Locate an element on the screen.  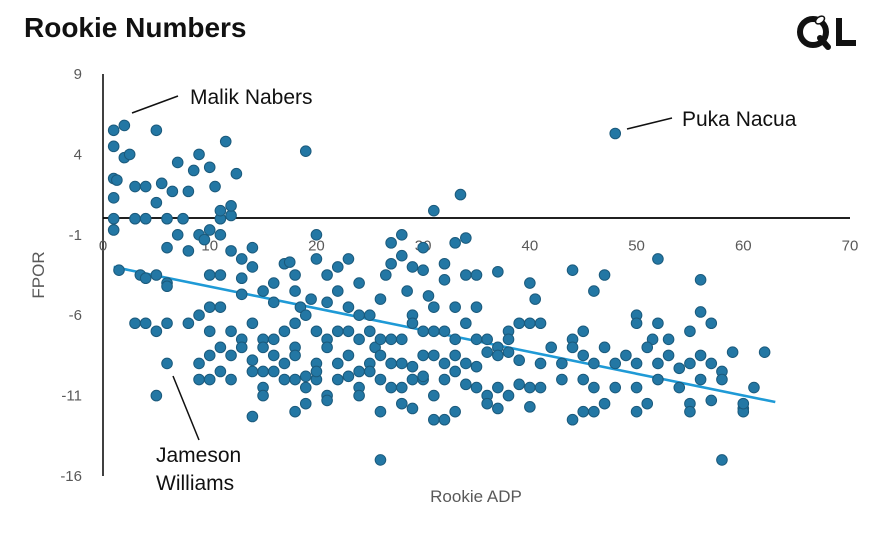
x-axis-label: Rookie ADP is located at coordinates (476, 496).